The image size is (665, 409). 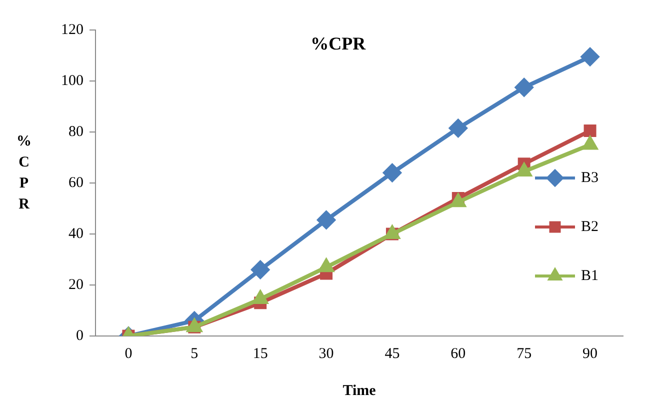 What do you see at coordinates (458, 354) in the screenshot?
I see `x-tick-label: 60` at bounding box center [458, 354].